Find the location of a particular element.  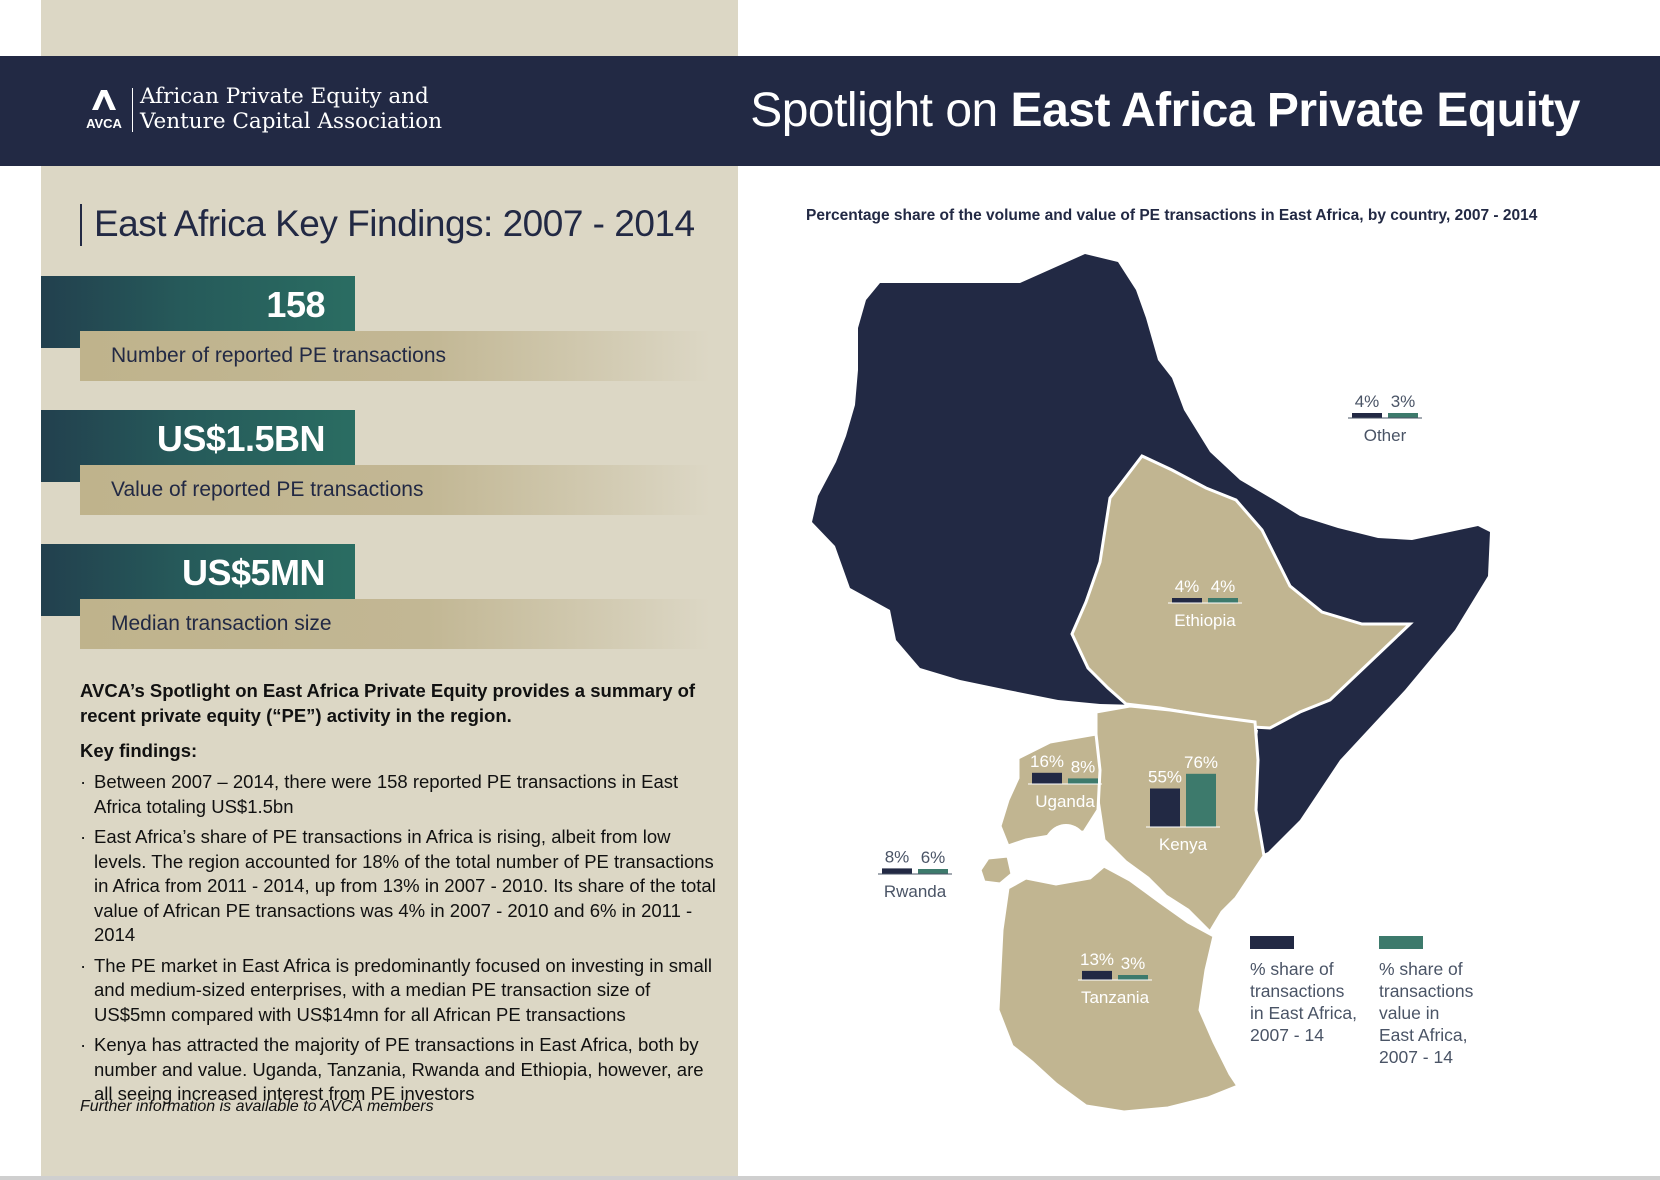

map-region-uganda is located at coordinates (1050, 790).